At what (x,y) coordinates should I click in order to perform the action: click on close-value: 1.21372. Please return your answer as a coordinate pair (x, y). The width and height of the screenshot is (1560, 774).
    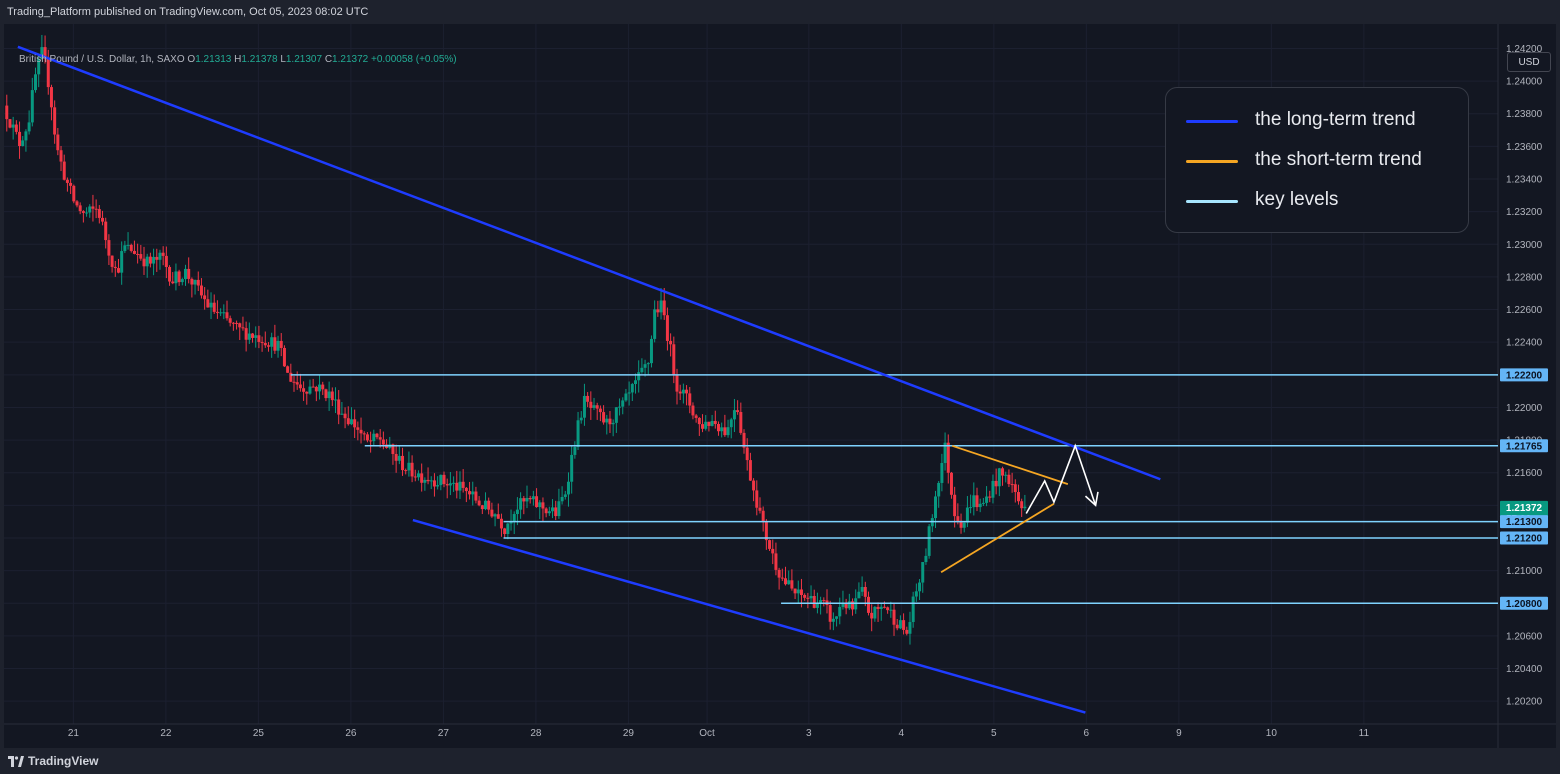
    Looking at the image, I should click on (350, 59).